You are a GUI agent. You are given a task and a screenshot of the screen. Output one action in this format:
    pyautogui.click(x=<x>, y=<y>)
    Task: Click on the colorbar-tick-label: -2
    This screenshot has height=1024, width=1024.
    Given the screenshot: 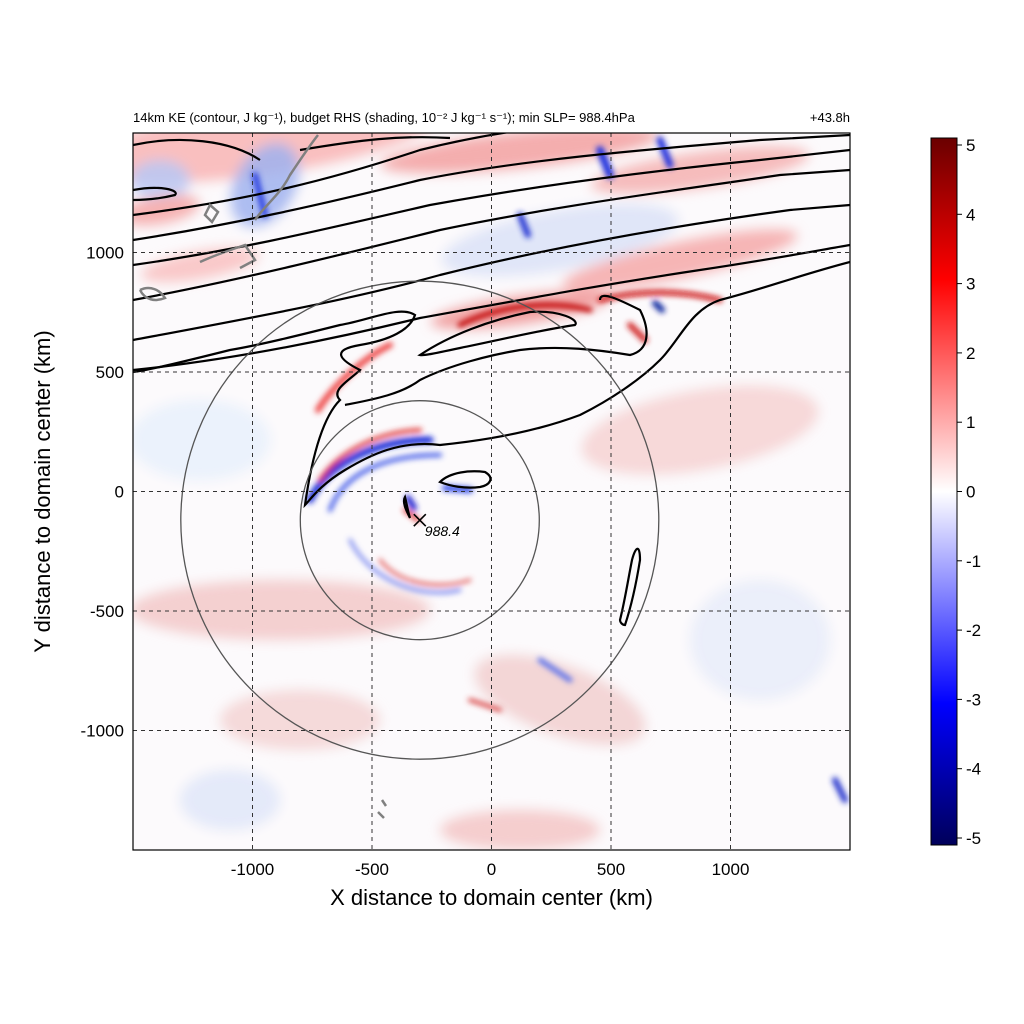 What is the action you would take?
    pyautogui.click(x=973, y=630)
    